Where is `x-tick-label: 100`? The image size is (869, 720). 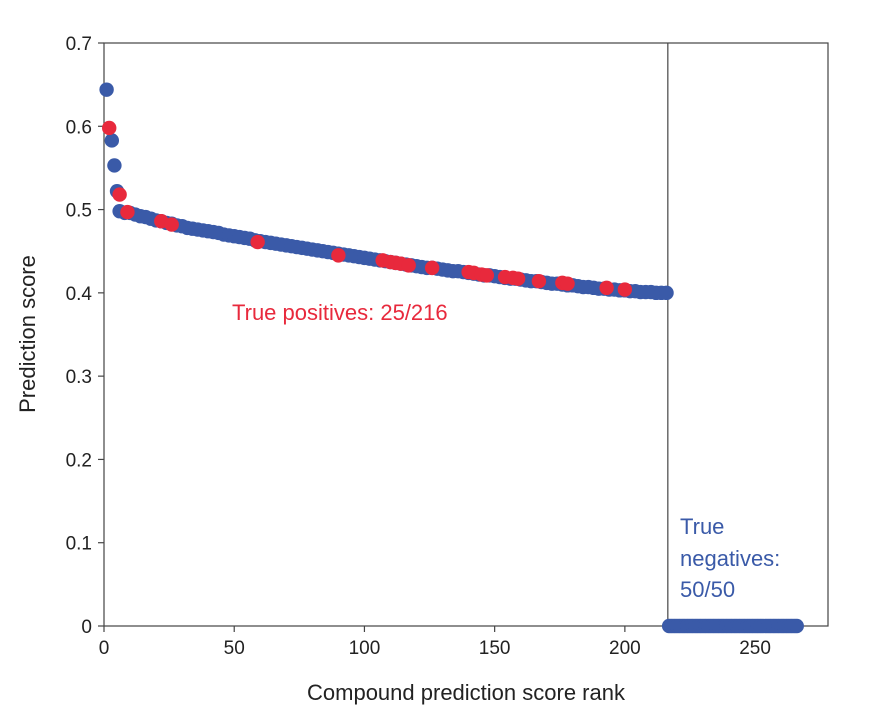
x-tick-label: 100 is located at coordinates (365, 648).